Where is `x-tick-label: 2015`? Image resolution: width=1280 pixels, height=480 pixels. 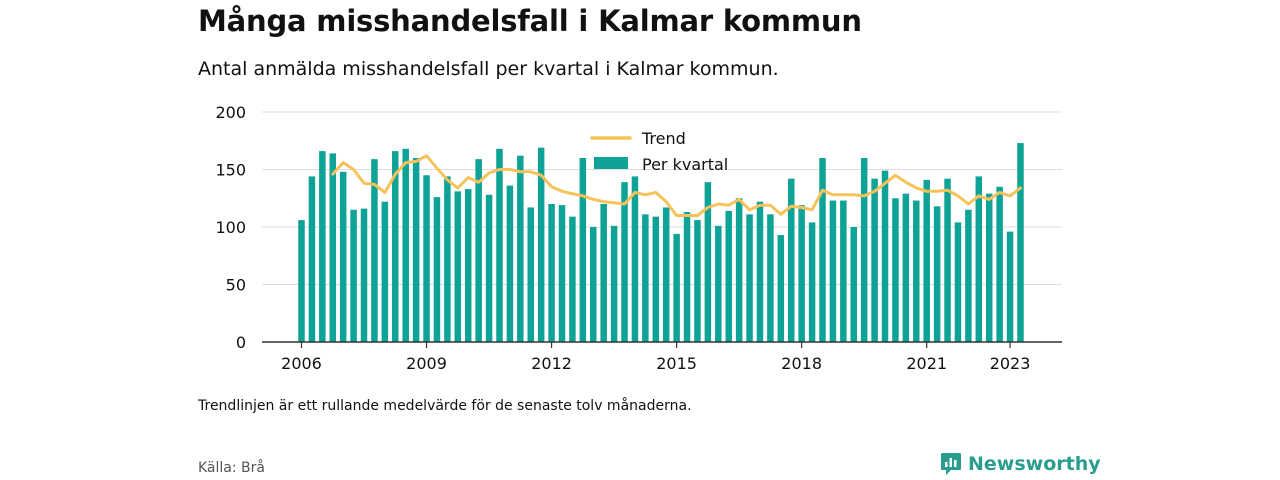
x-tick-label: 2015 is located at coordinates (676, 363).